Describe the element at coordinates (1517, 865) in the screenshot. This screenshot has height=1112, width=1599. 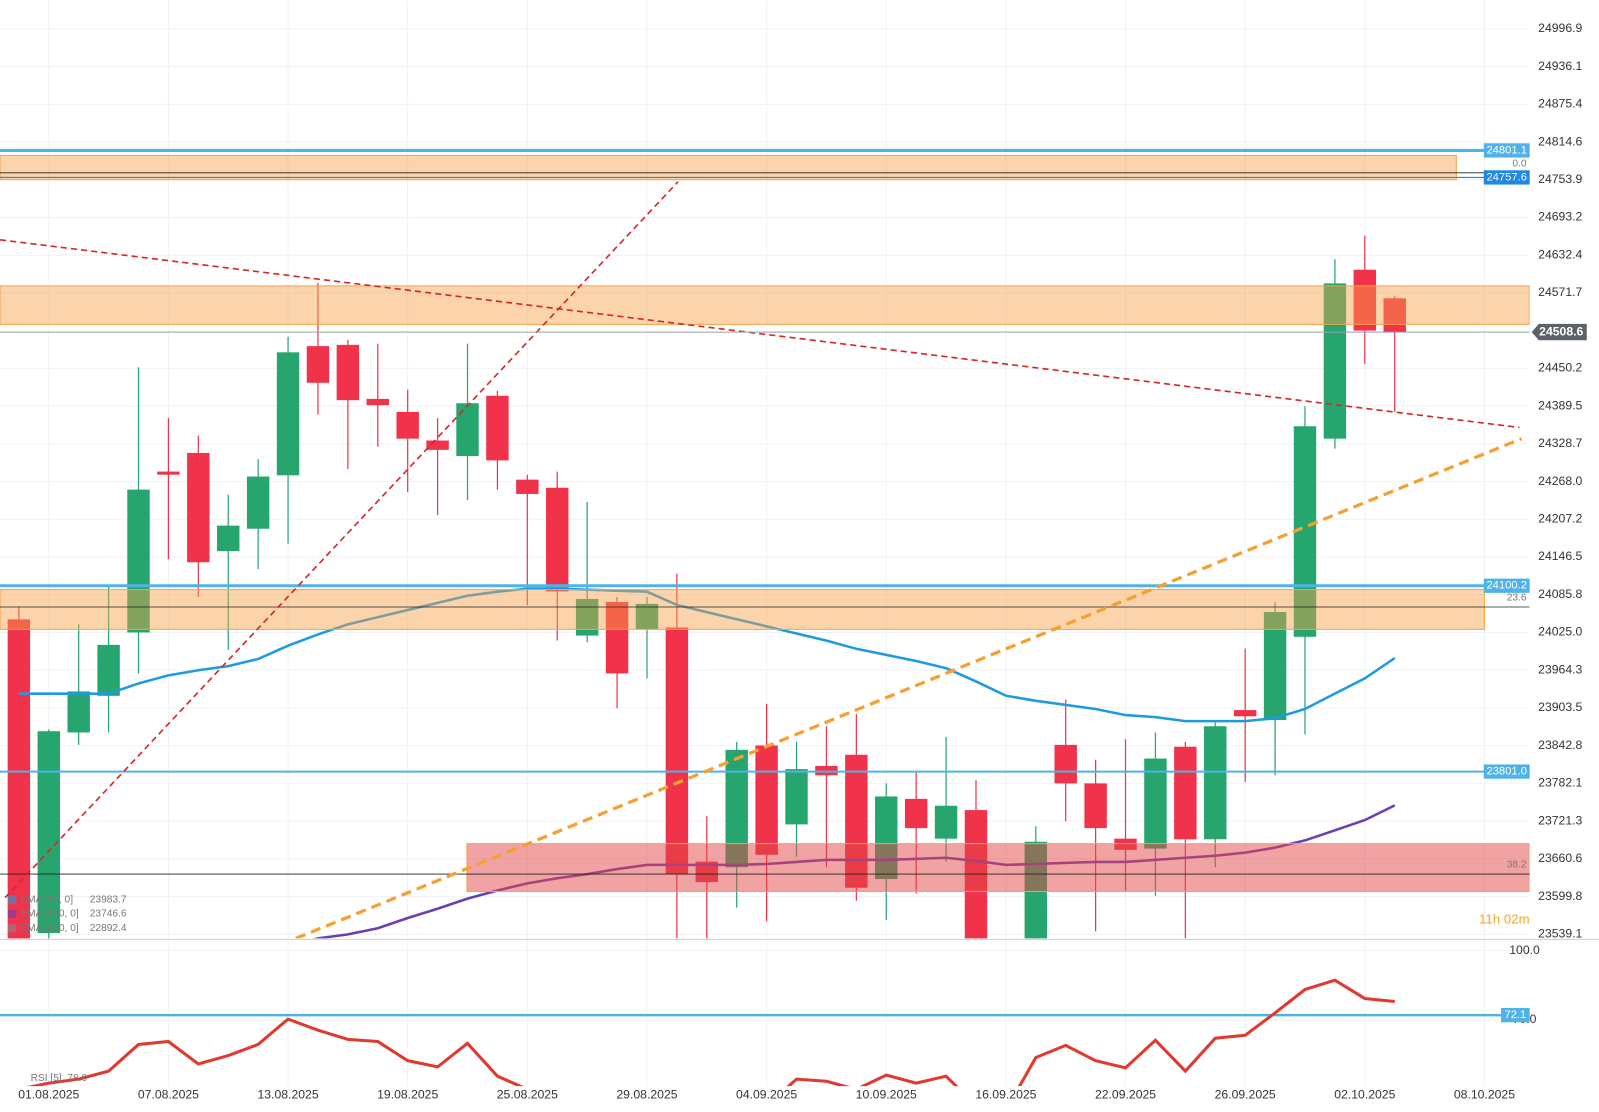
I see `fib-label: 38.2` at that location.